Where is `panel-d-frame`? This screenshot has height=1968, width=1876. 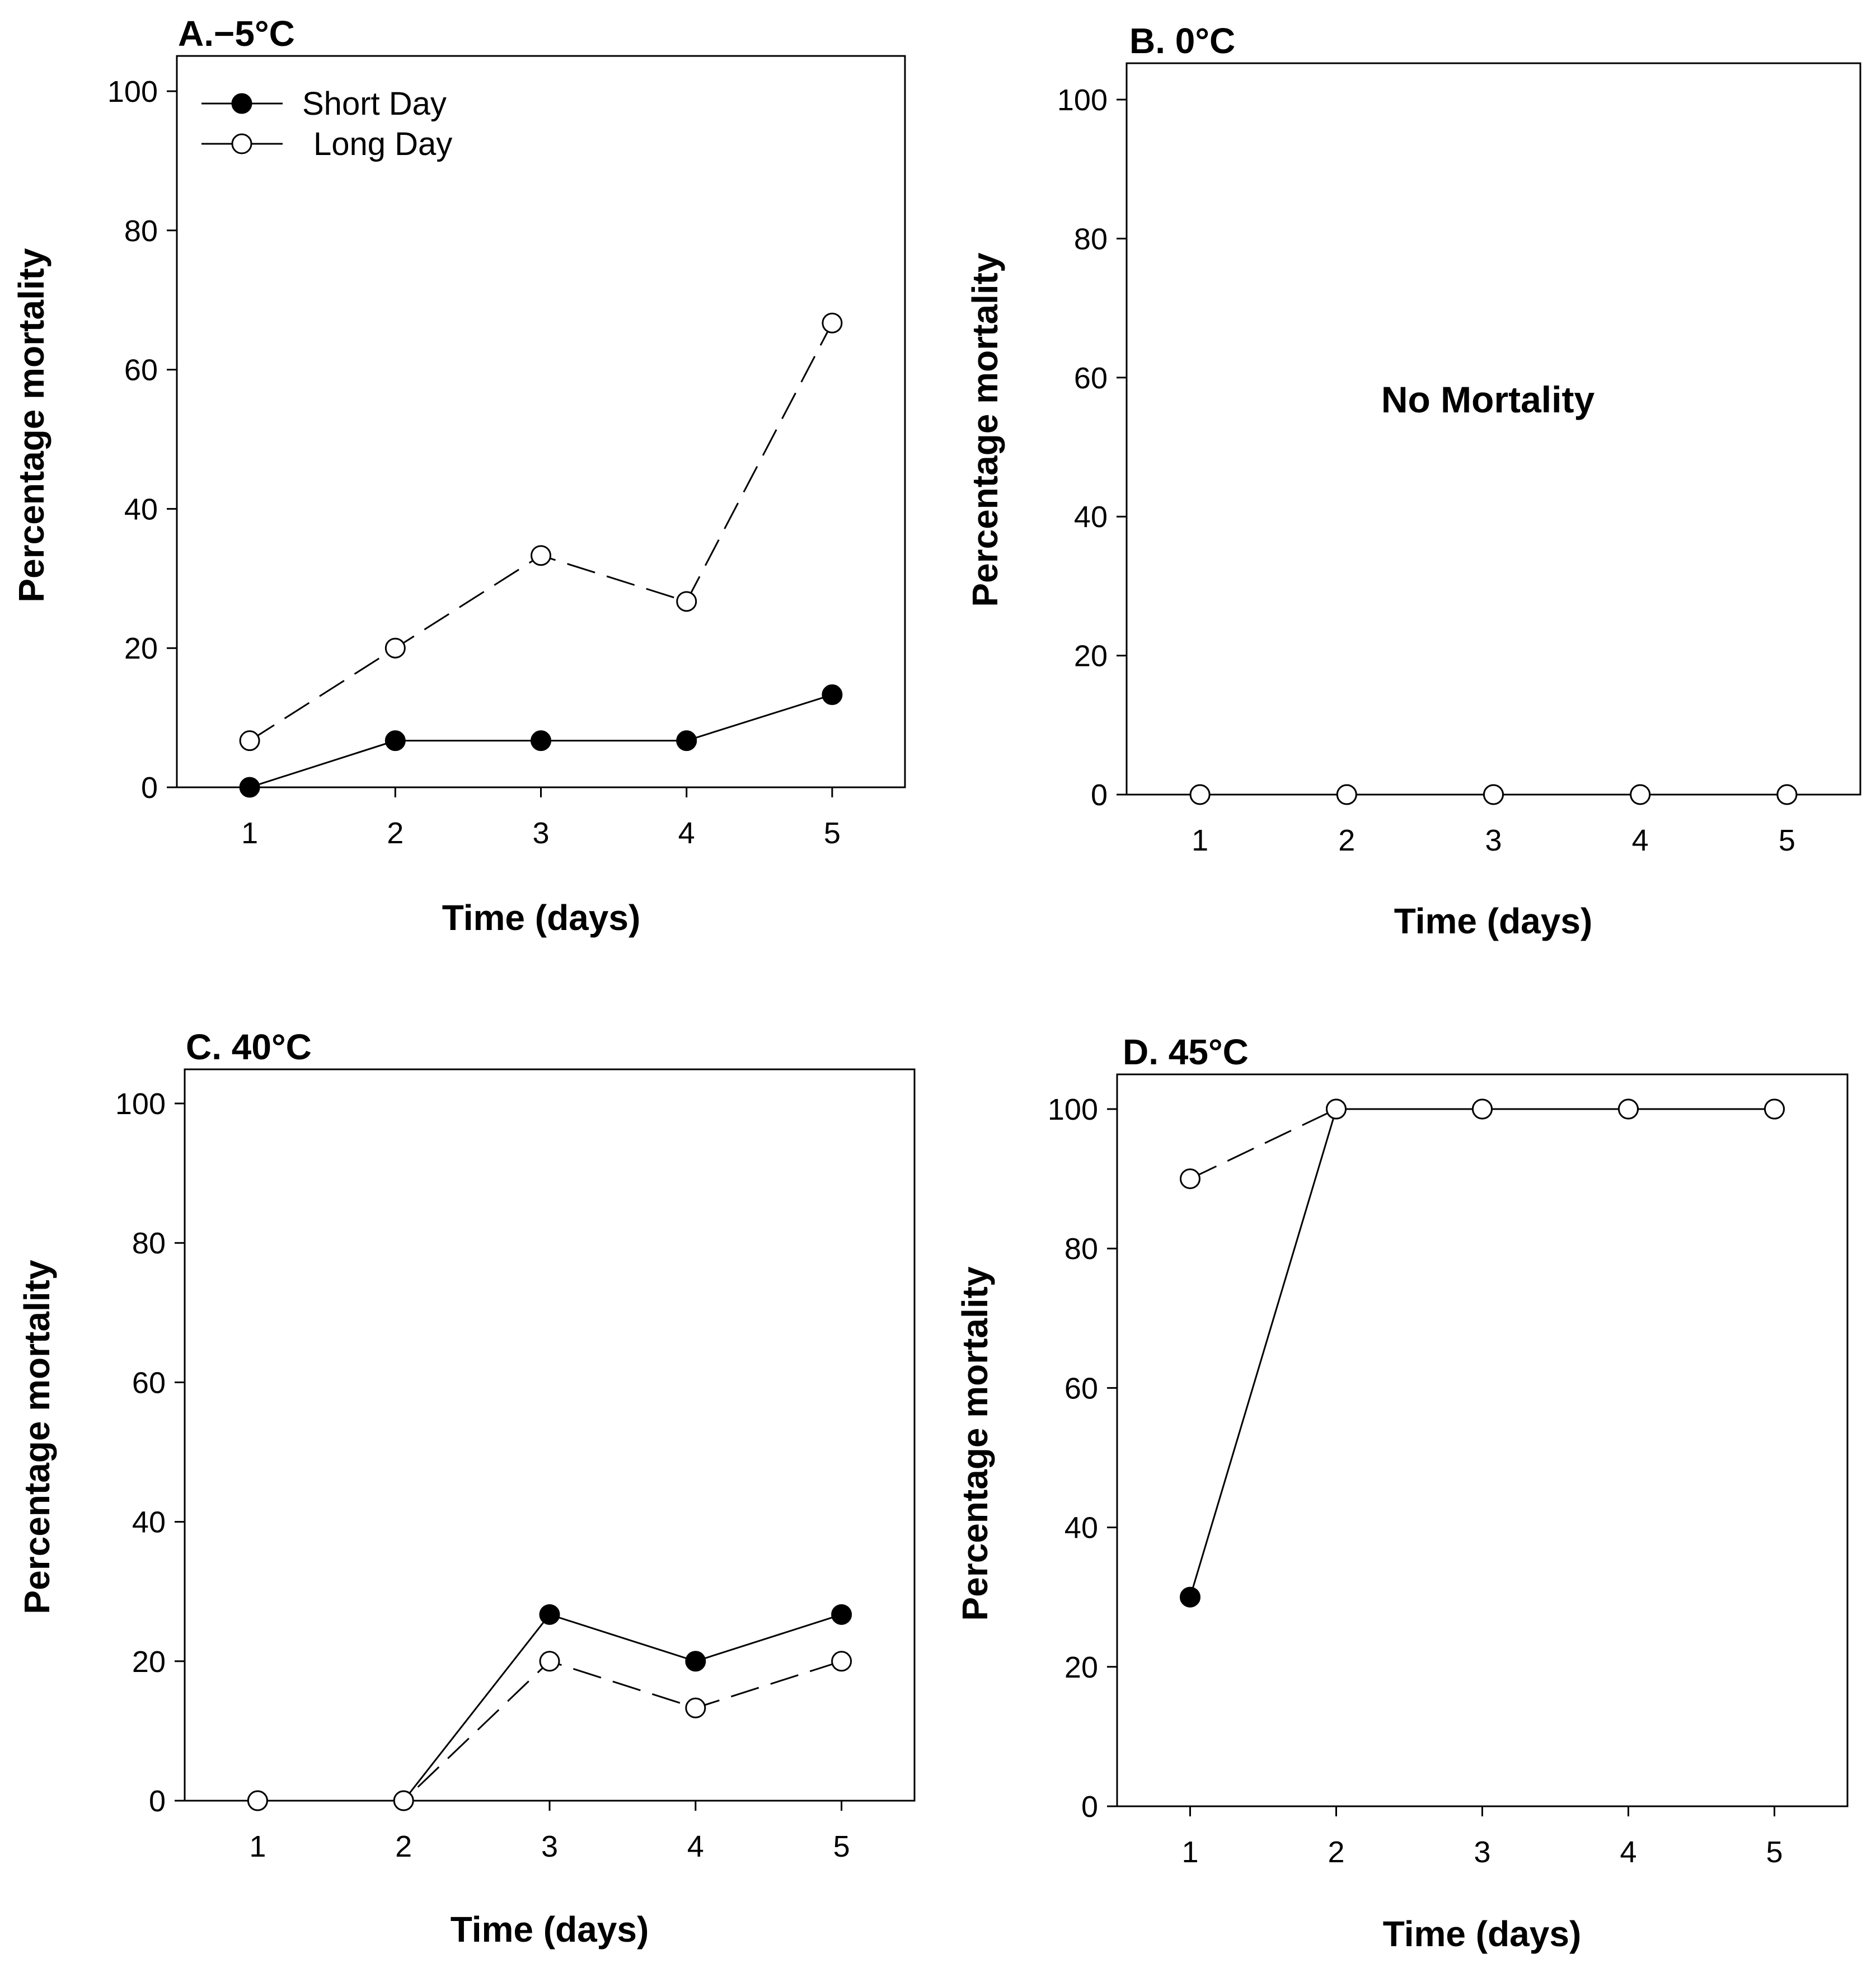
panel-d-frame is located at coordinates (1482, 1440).